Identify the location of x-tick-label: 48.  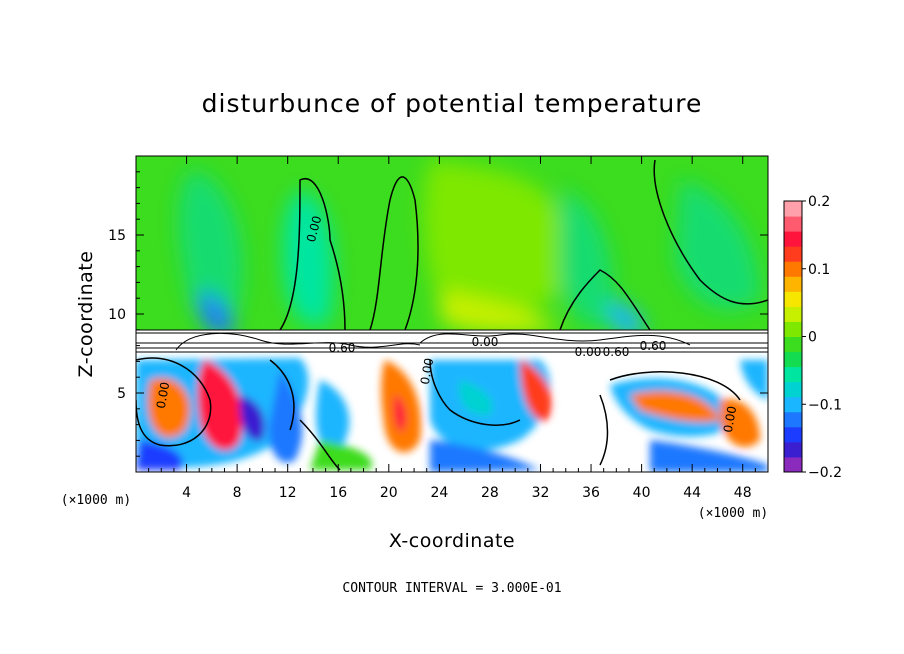
(743, 493).